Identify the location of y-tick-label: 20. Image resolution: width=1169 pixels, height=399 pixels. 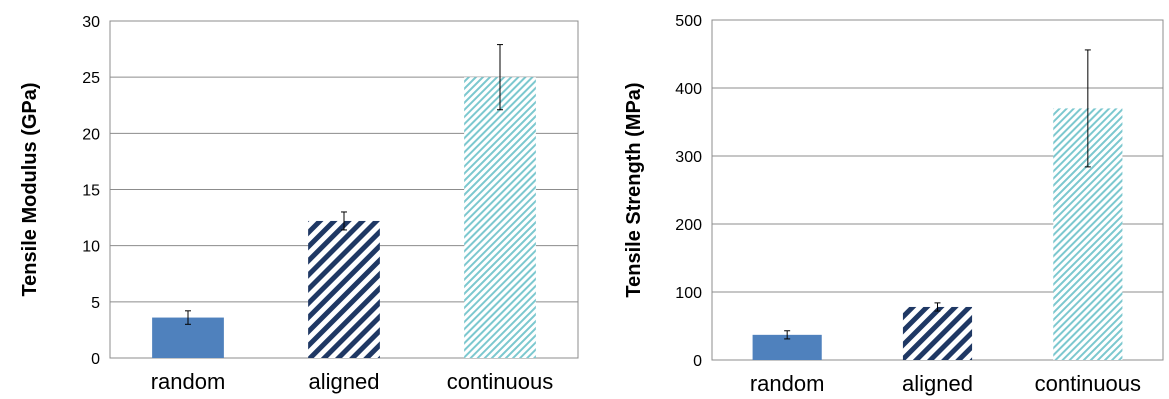
(91, 134).